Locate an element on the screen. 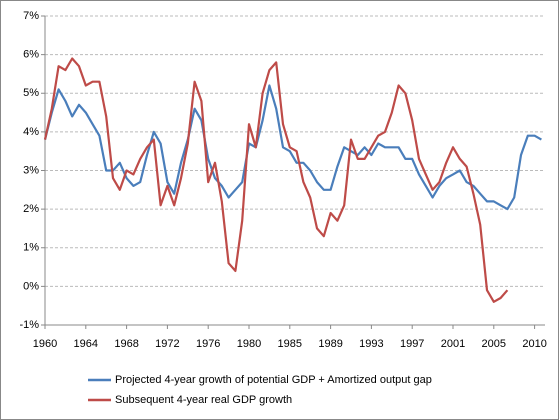 The image size is (559, 420). x-tick-label: 2005 is located at coordinates (494, 344).